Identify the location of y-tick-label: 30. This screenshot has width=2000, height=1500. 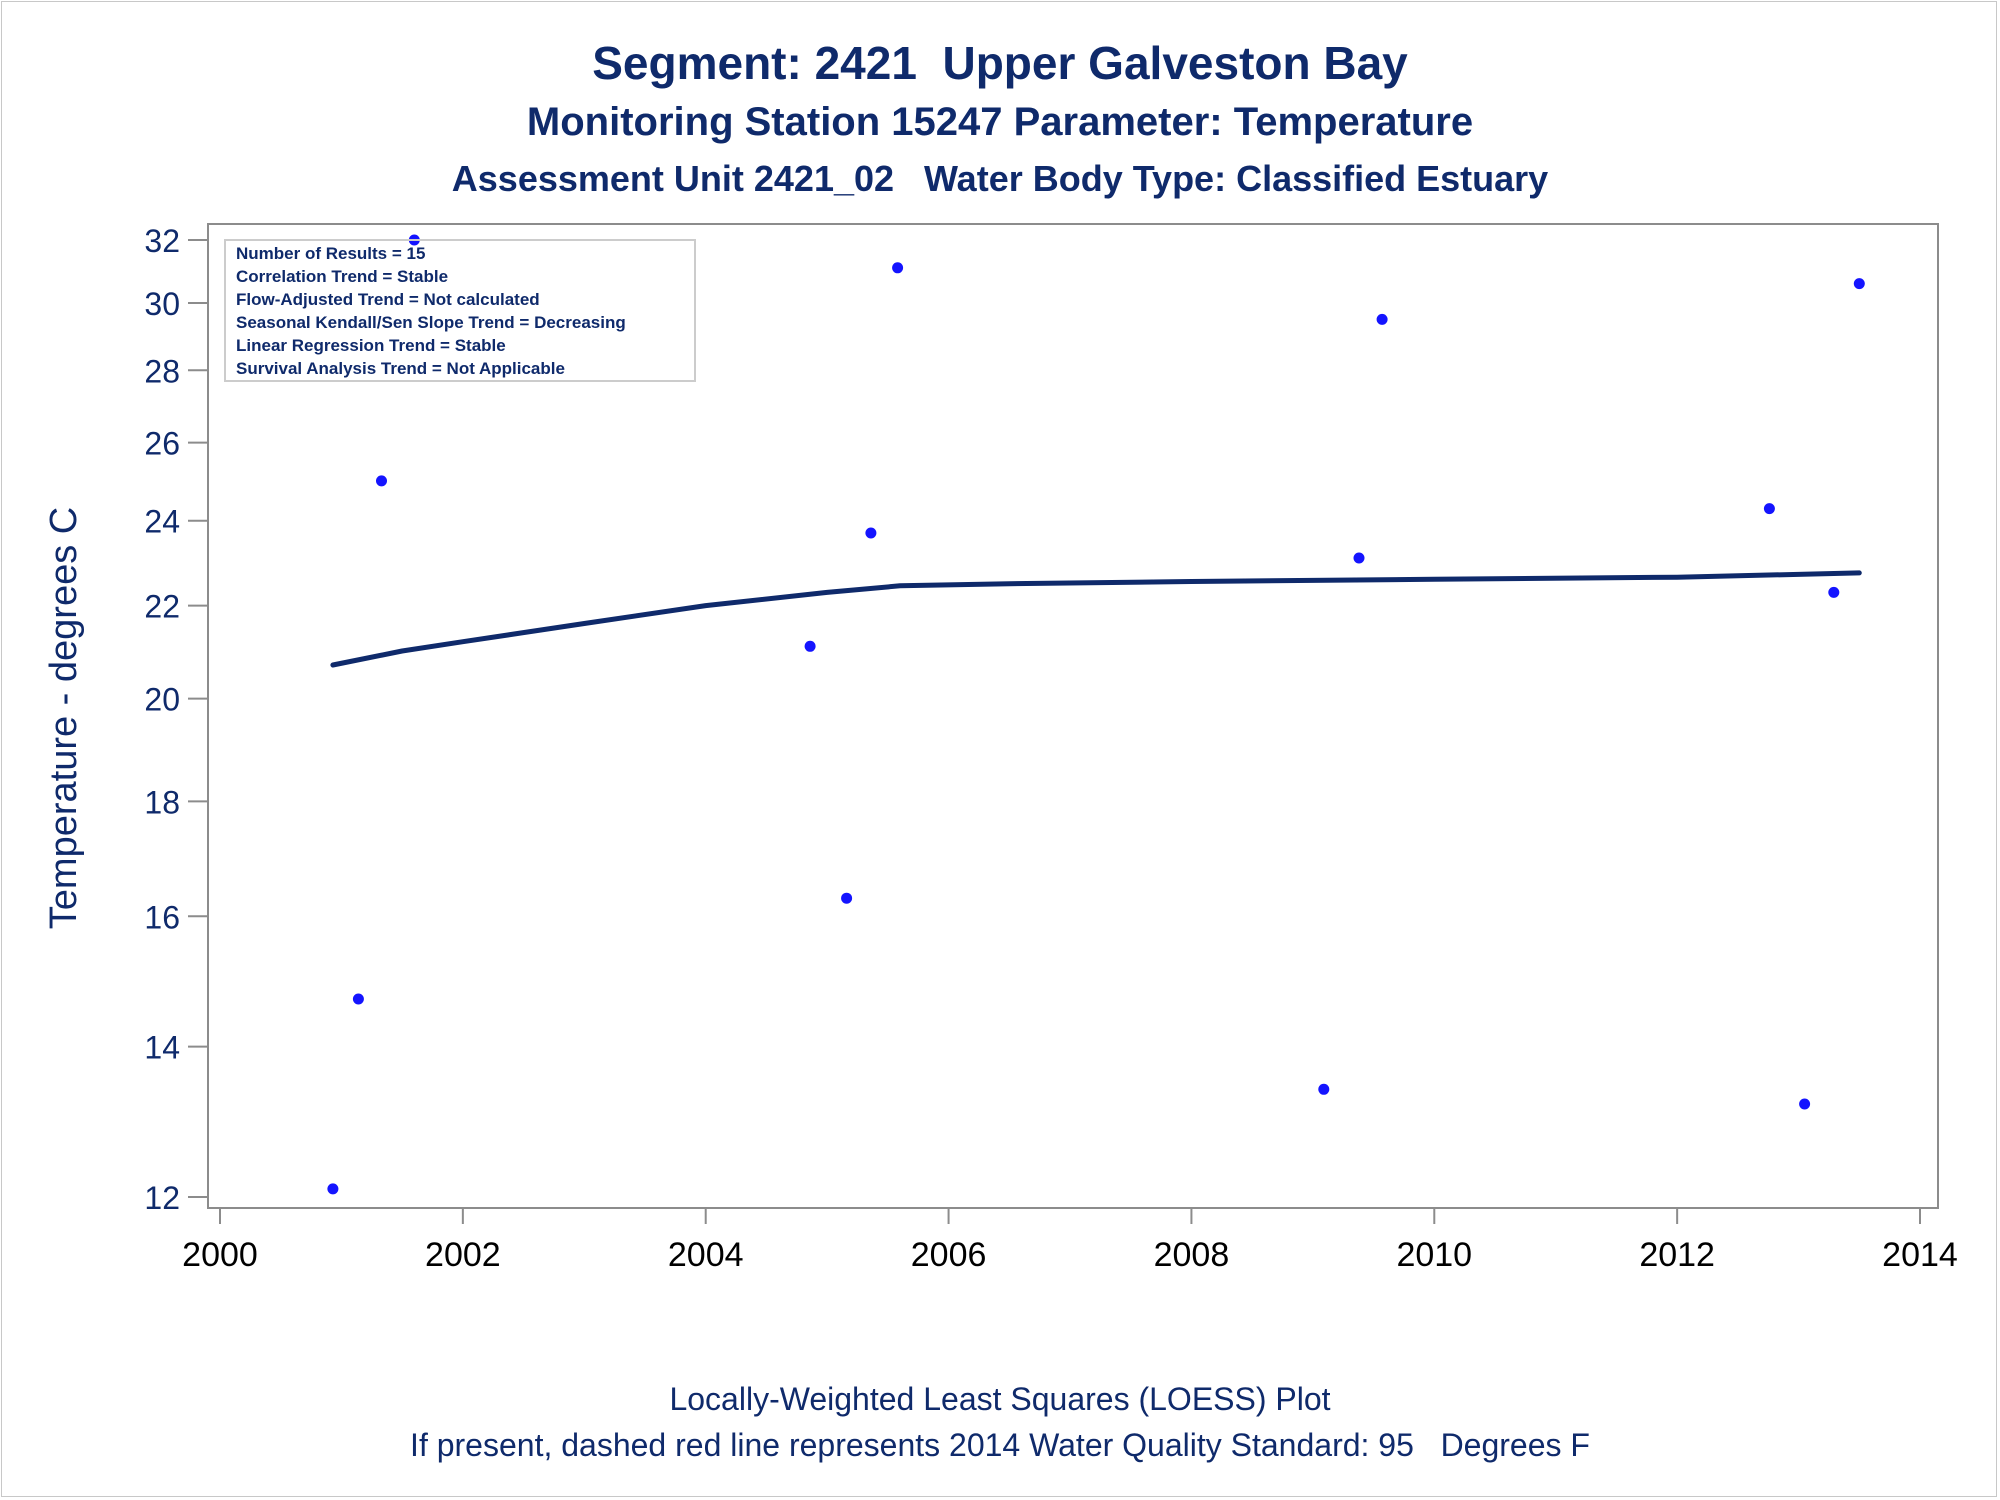
(162, 304).